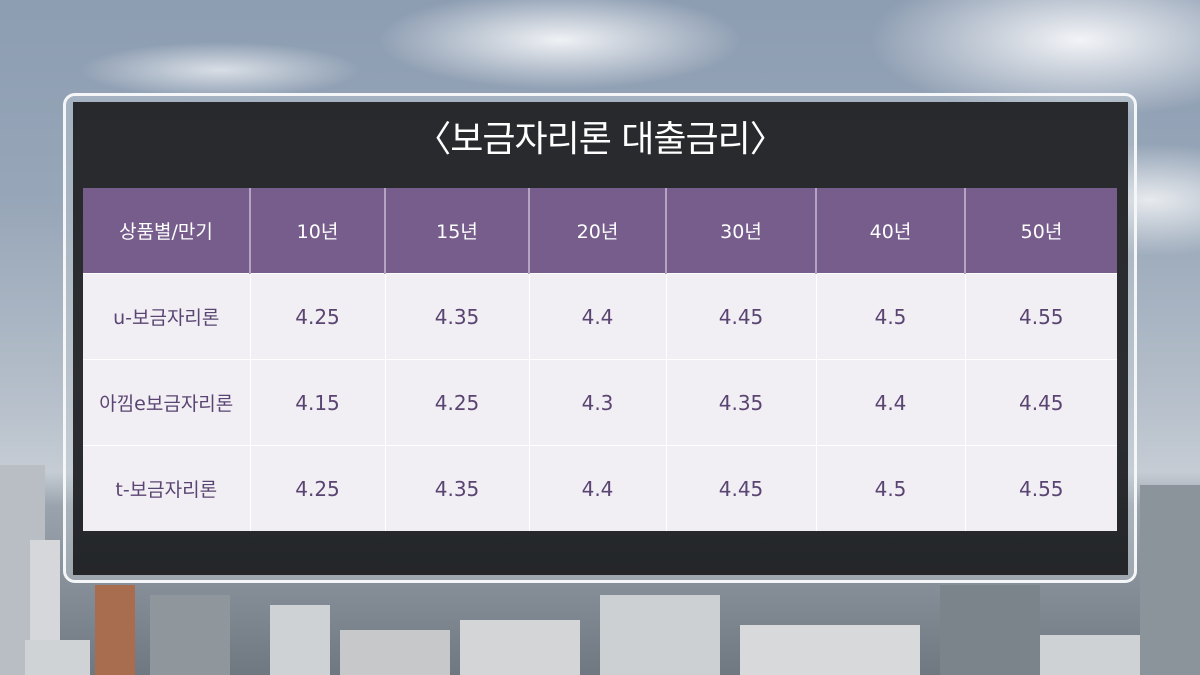  What do you see at coordinates (597, 231) in the screenshot?
I see `header-20-years: 20년` at bounding box center [597, 231].